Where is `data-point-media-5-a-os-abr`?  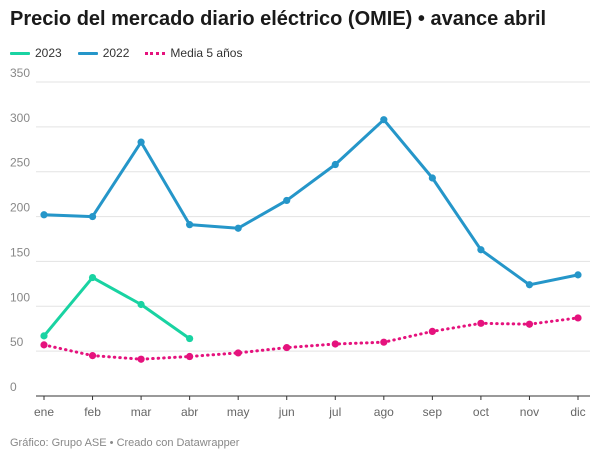
data-point-media-5-a-os-abr is located at coordinates (190, 356).